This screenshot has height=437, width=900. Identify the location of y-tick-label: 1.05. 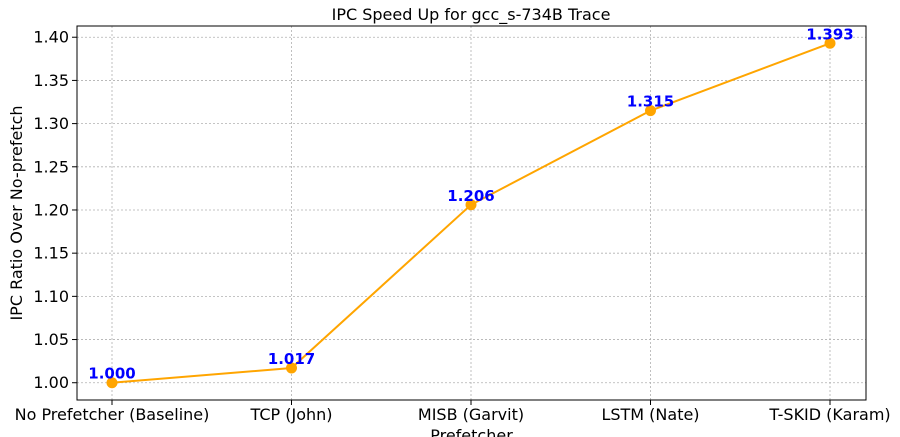
(51, 339).